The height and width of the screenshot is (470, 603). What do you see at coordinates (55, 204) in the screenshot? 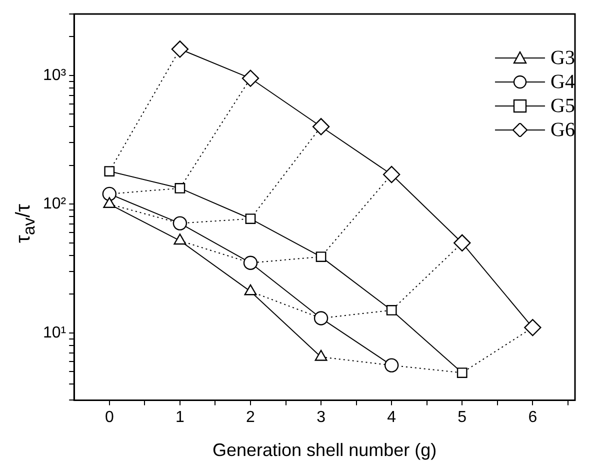
I see `y-tick-label: 10²` at bounding box center [55, 204].